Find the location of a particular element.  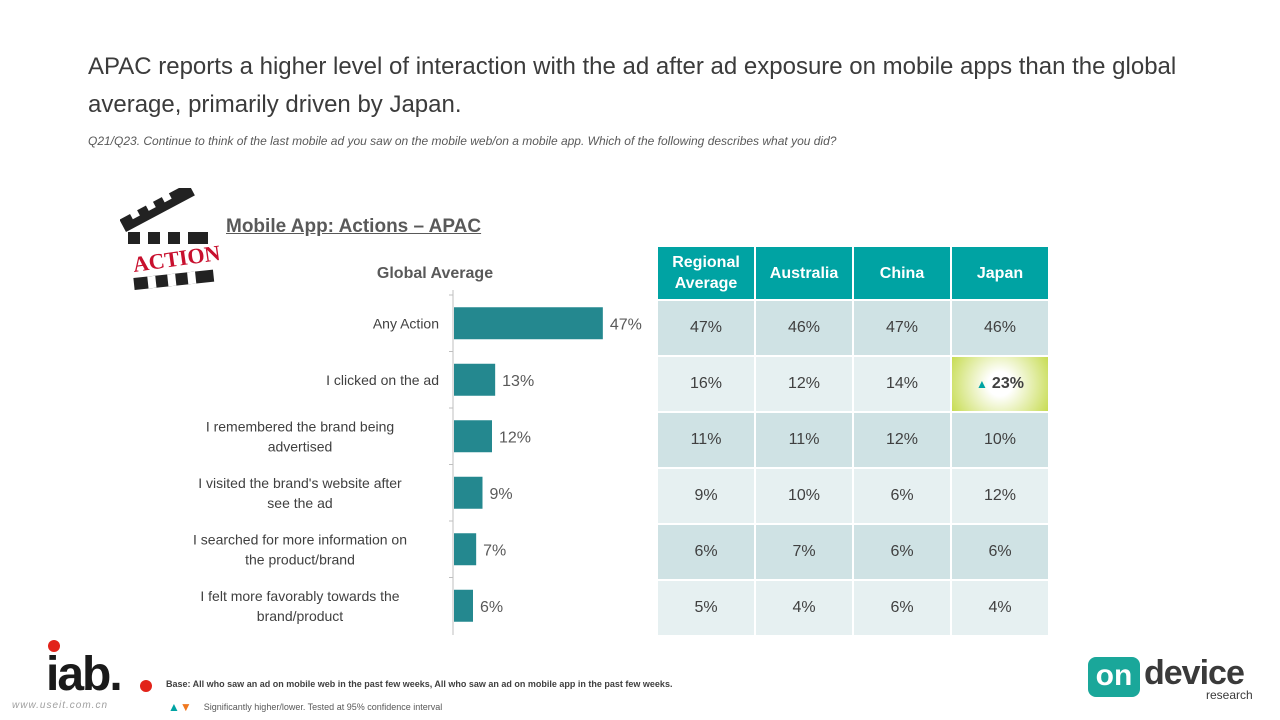

table-cell-value: 16% is located at coordinates (706, 383).